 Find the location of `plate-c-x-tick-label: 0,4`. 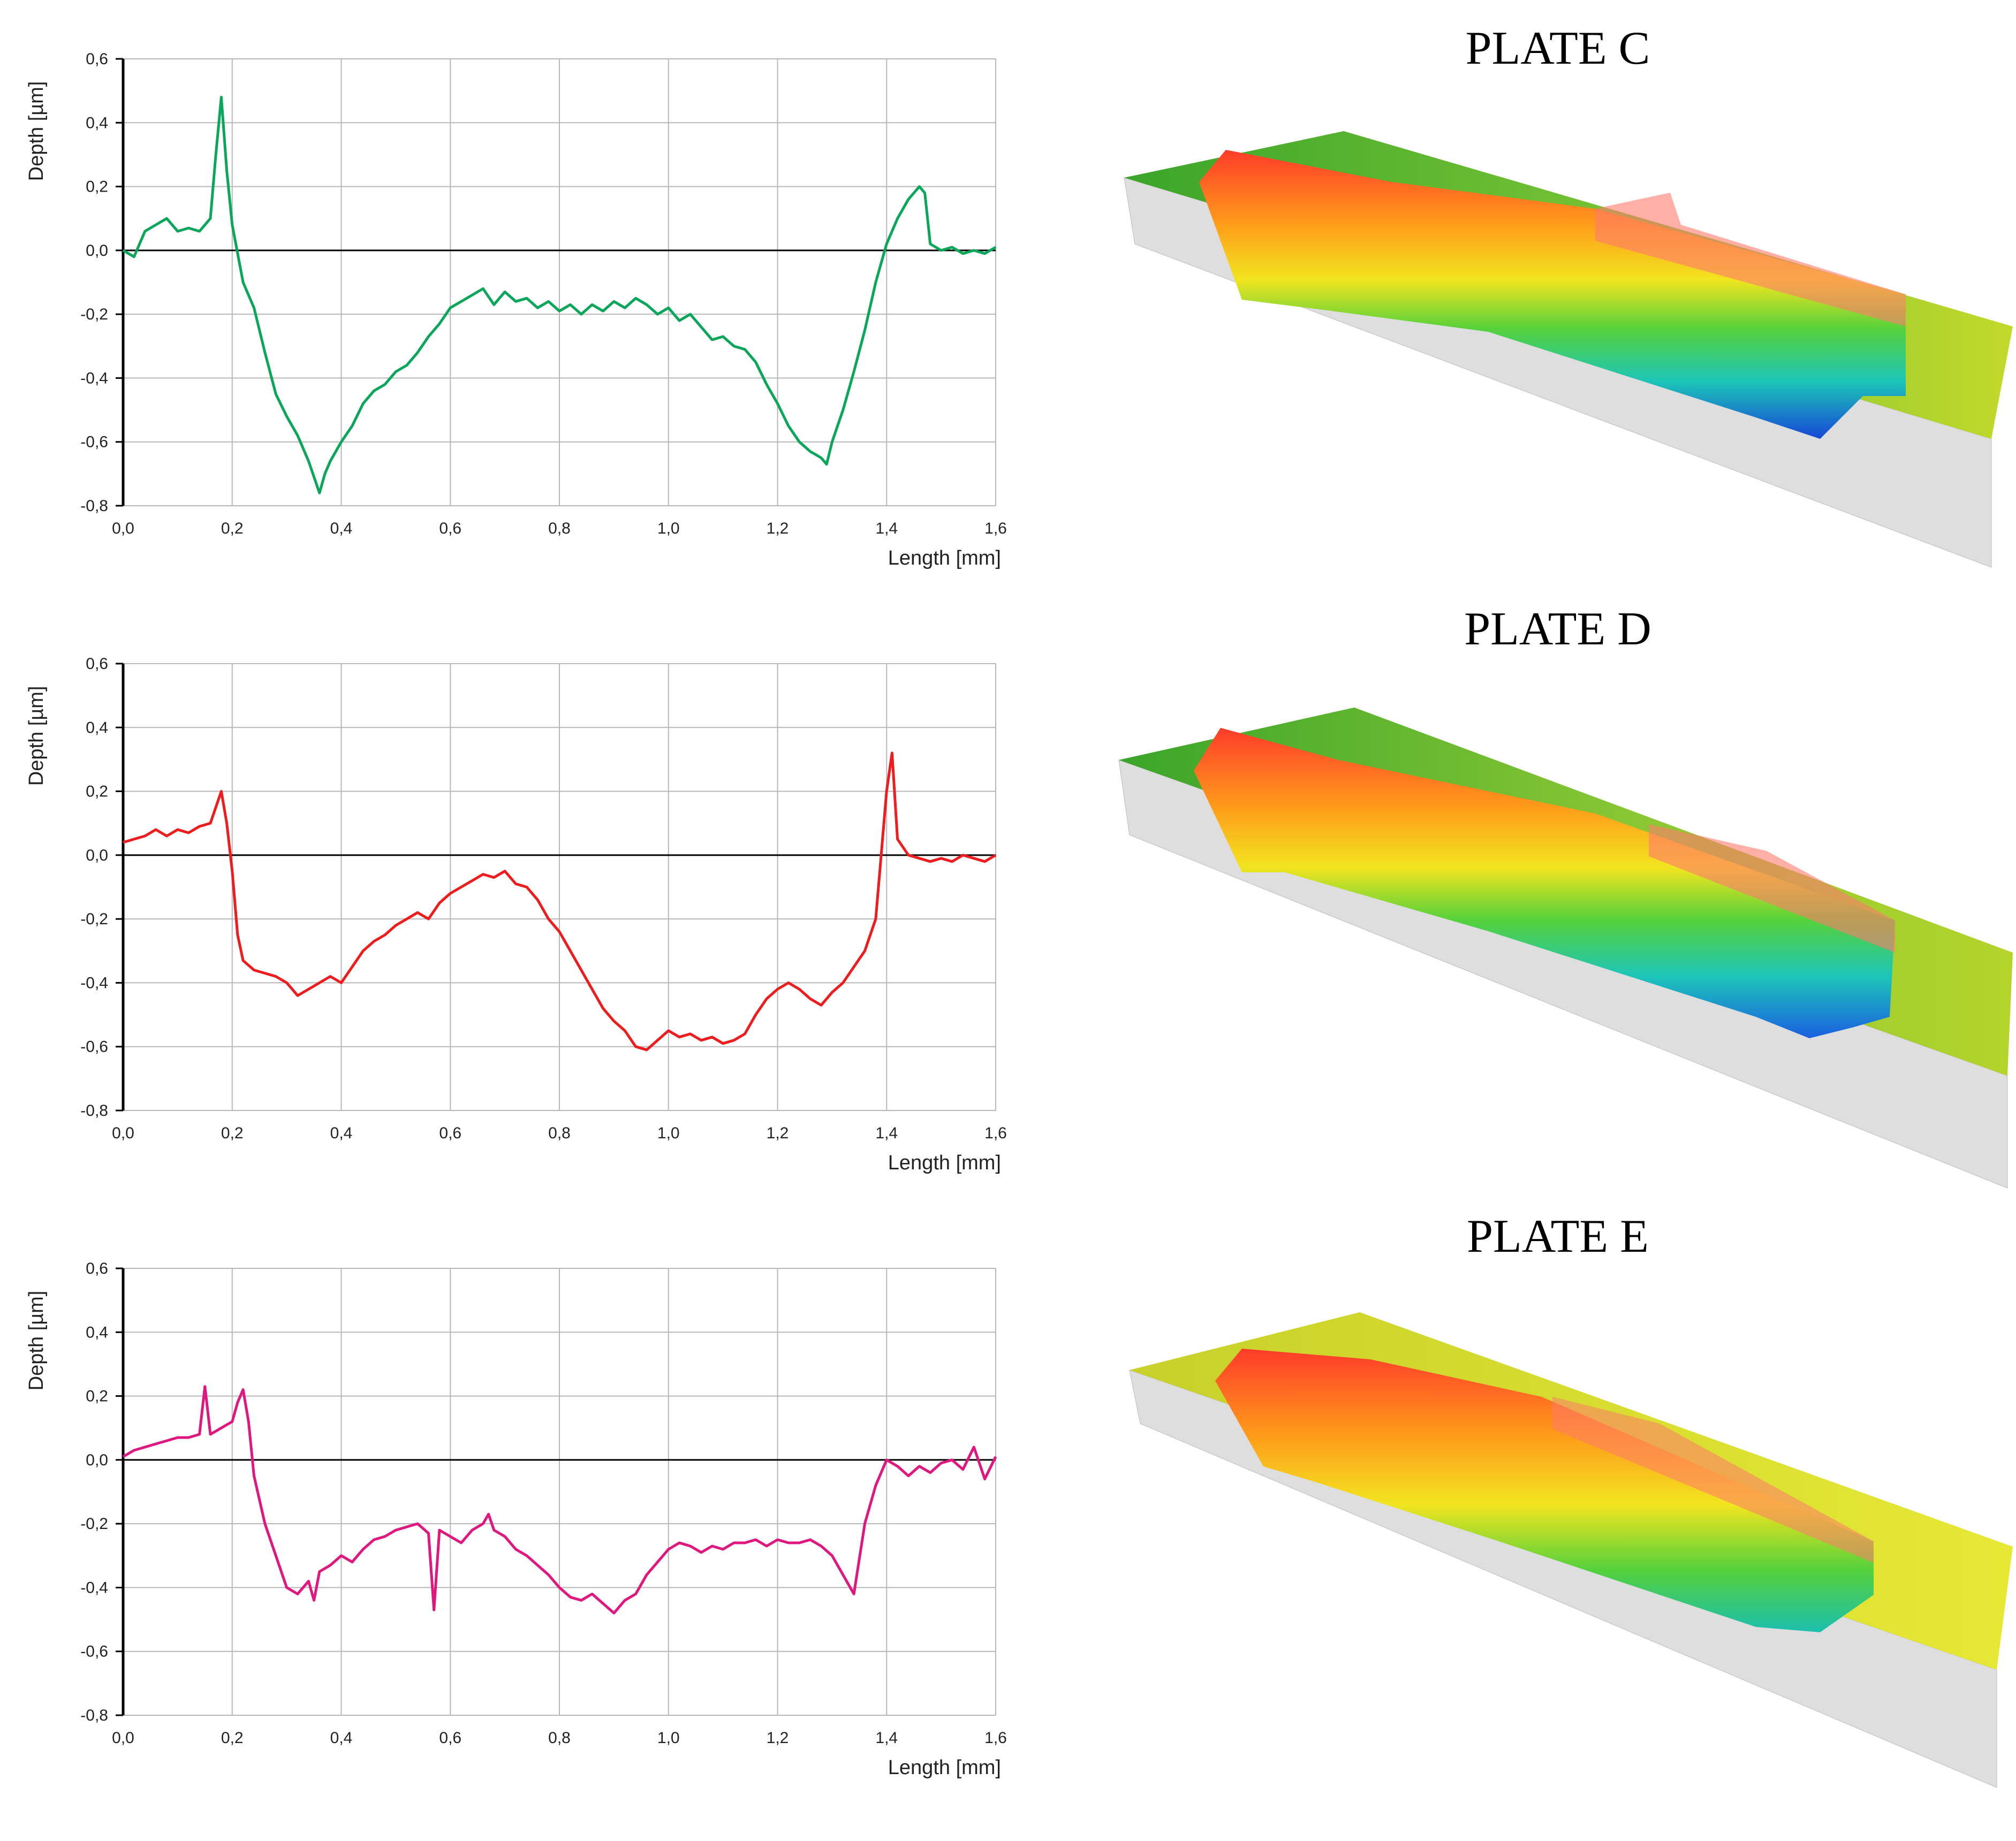

plate-c-x-tick-label: 0,4 is located at coordinates (341, 529).